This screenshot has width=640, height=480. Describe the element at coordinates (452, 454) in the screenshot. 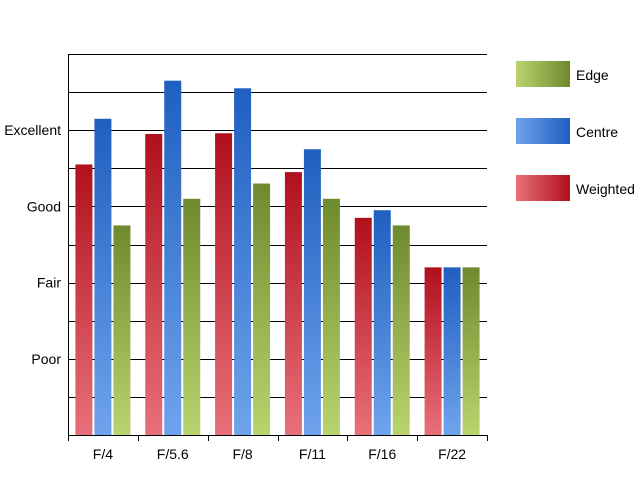

I see `x-tick-label: F/22` at that location.